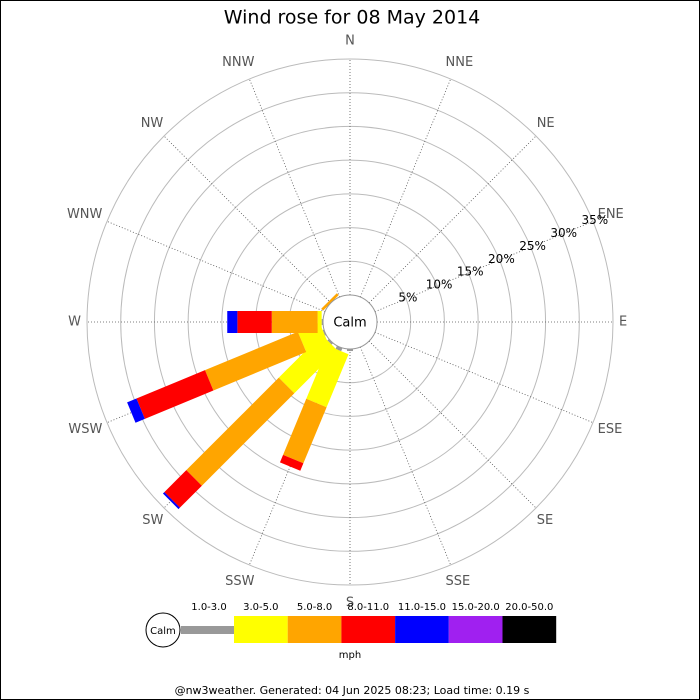 The height and width of the screenshot is (700, 700). I want to click on direction-label: S, so click(350, 603).